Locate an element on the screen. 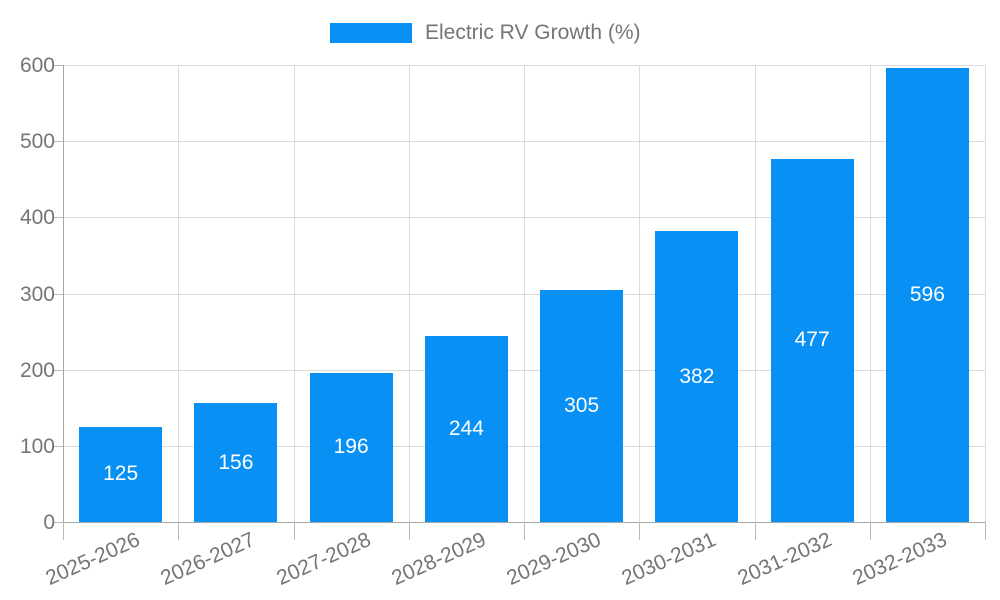 The height and width of the screenshot is (600, 1000). bar-value-label: 596 is located at coordinates (927, 294).